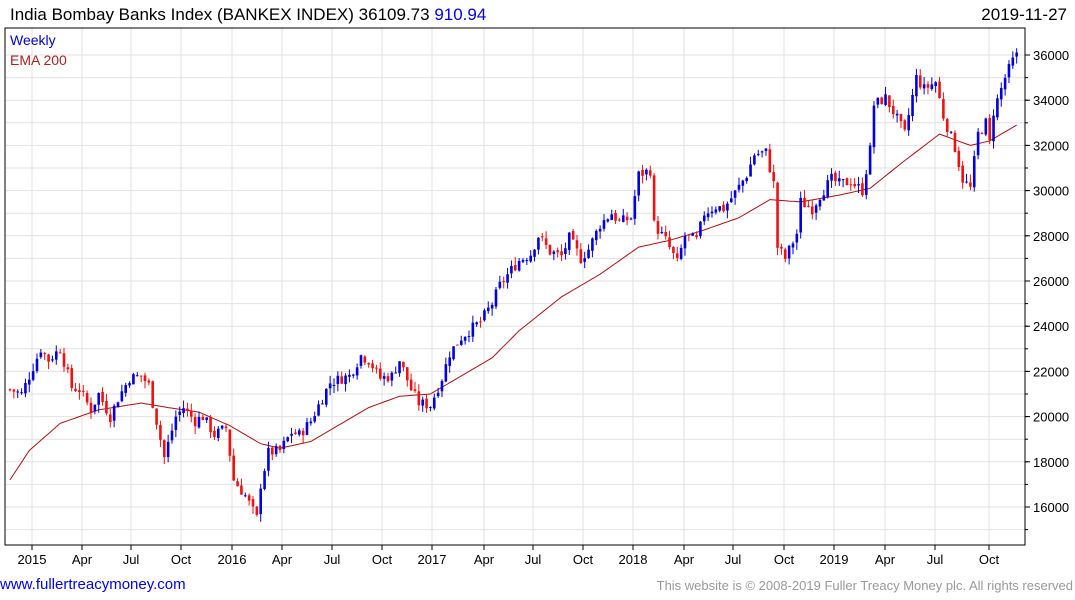 The width and height of the screenshot is (1075, 600). I want to click on site-link: www.fullertreacymoney.com, so click(93, 584).